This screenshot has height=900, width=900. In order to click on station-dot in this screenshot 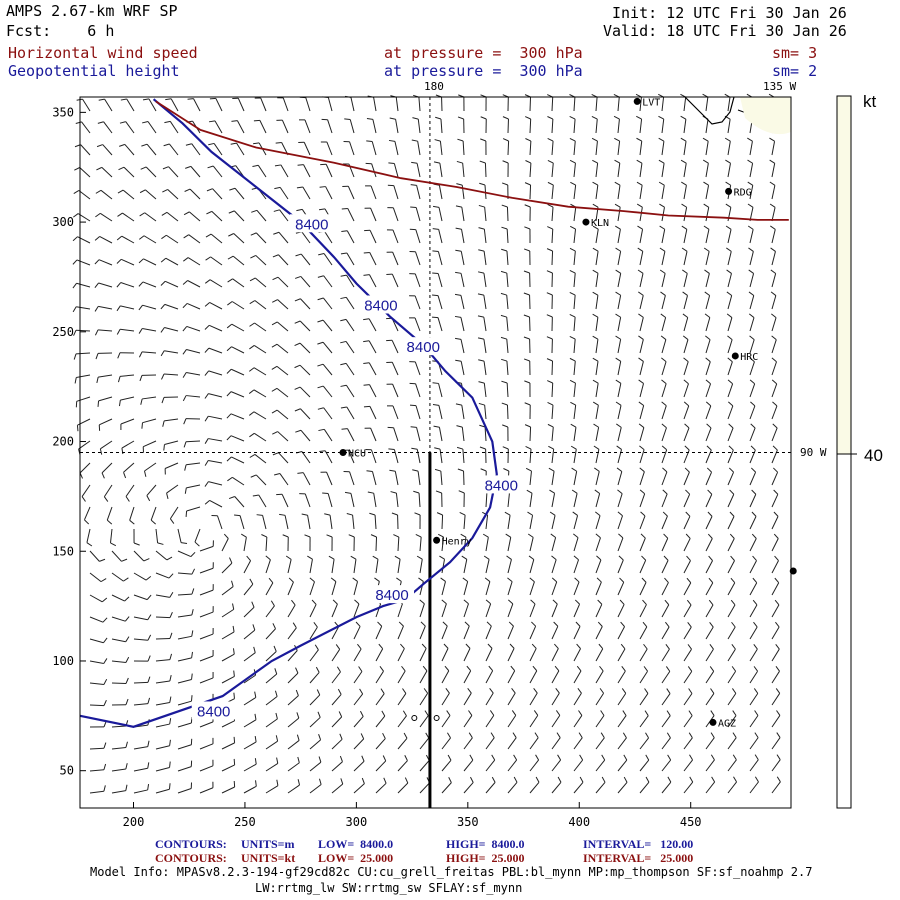, I will do `click(586, 222)`.